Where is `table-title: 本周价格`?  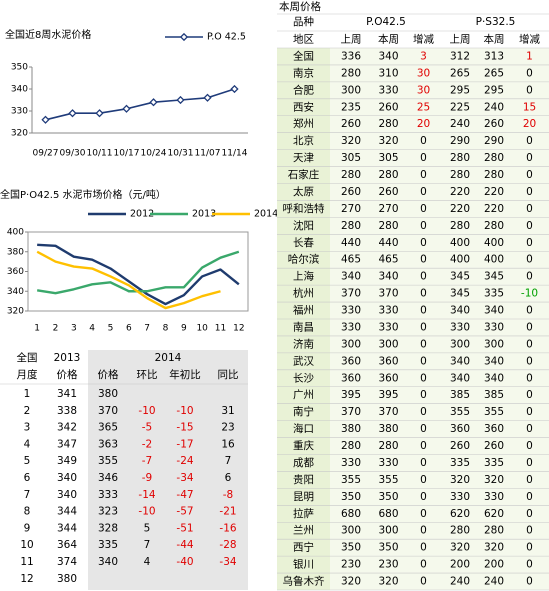
table-title: 本周价格 is located at coordinates (300, 6).